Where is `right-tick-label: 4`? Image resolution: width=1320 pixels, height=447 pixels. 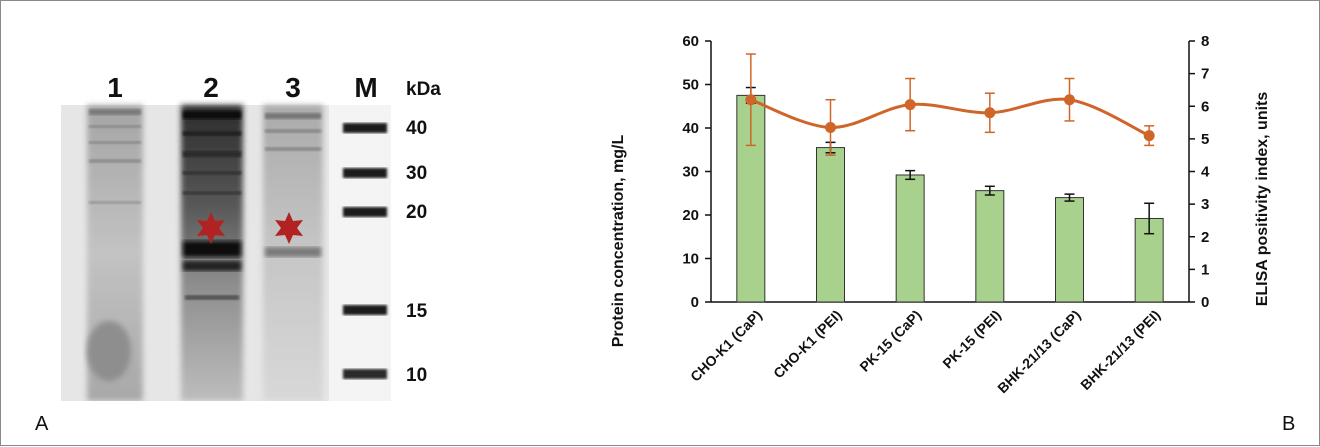
right-tick-label: 4 is located at coordinates (1205, 172).